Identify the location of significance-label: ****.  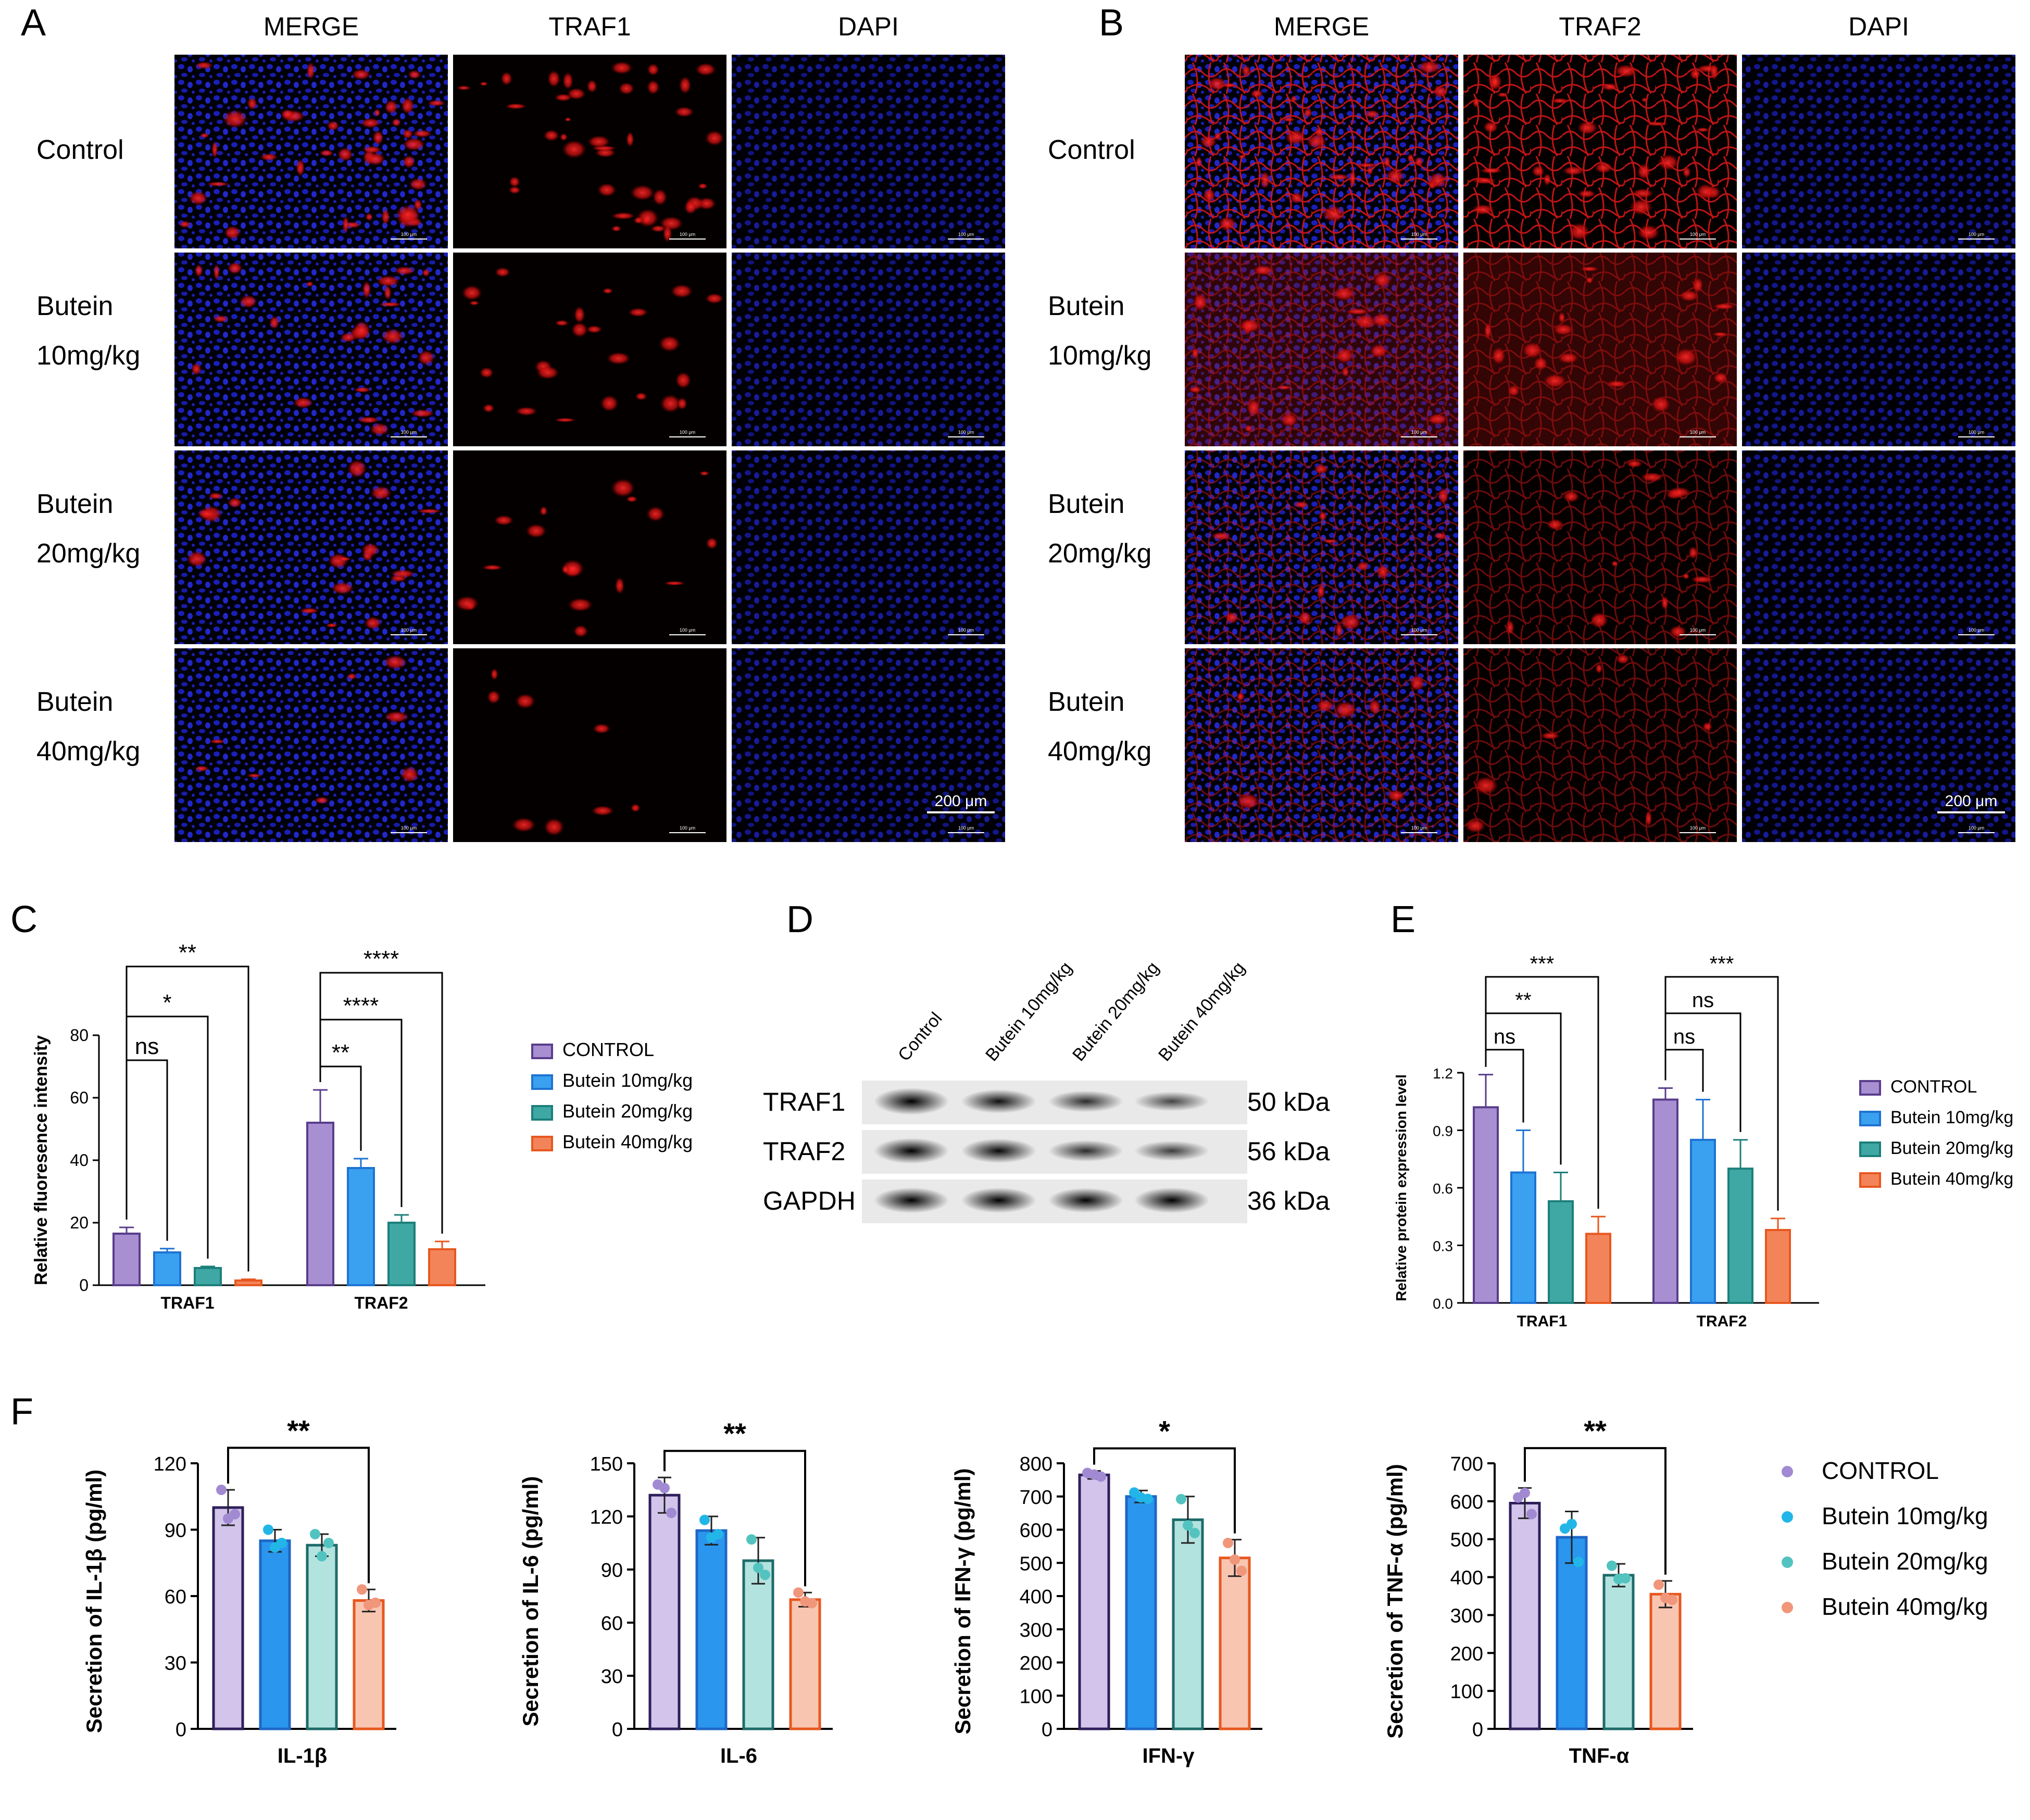
(381, 959).